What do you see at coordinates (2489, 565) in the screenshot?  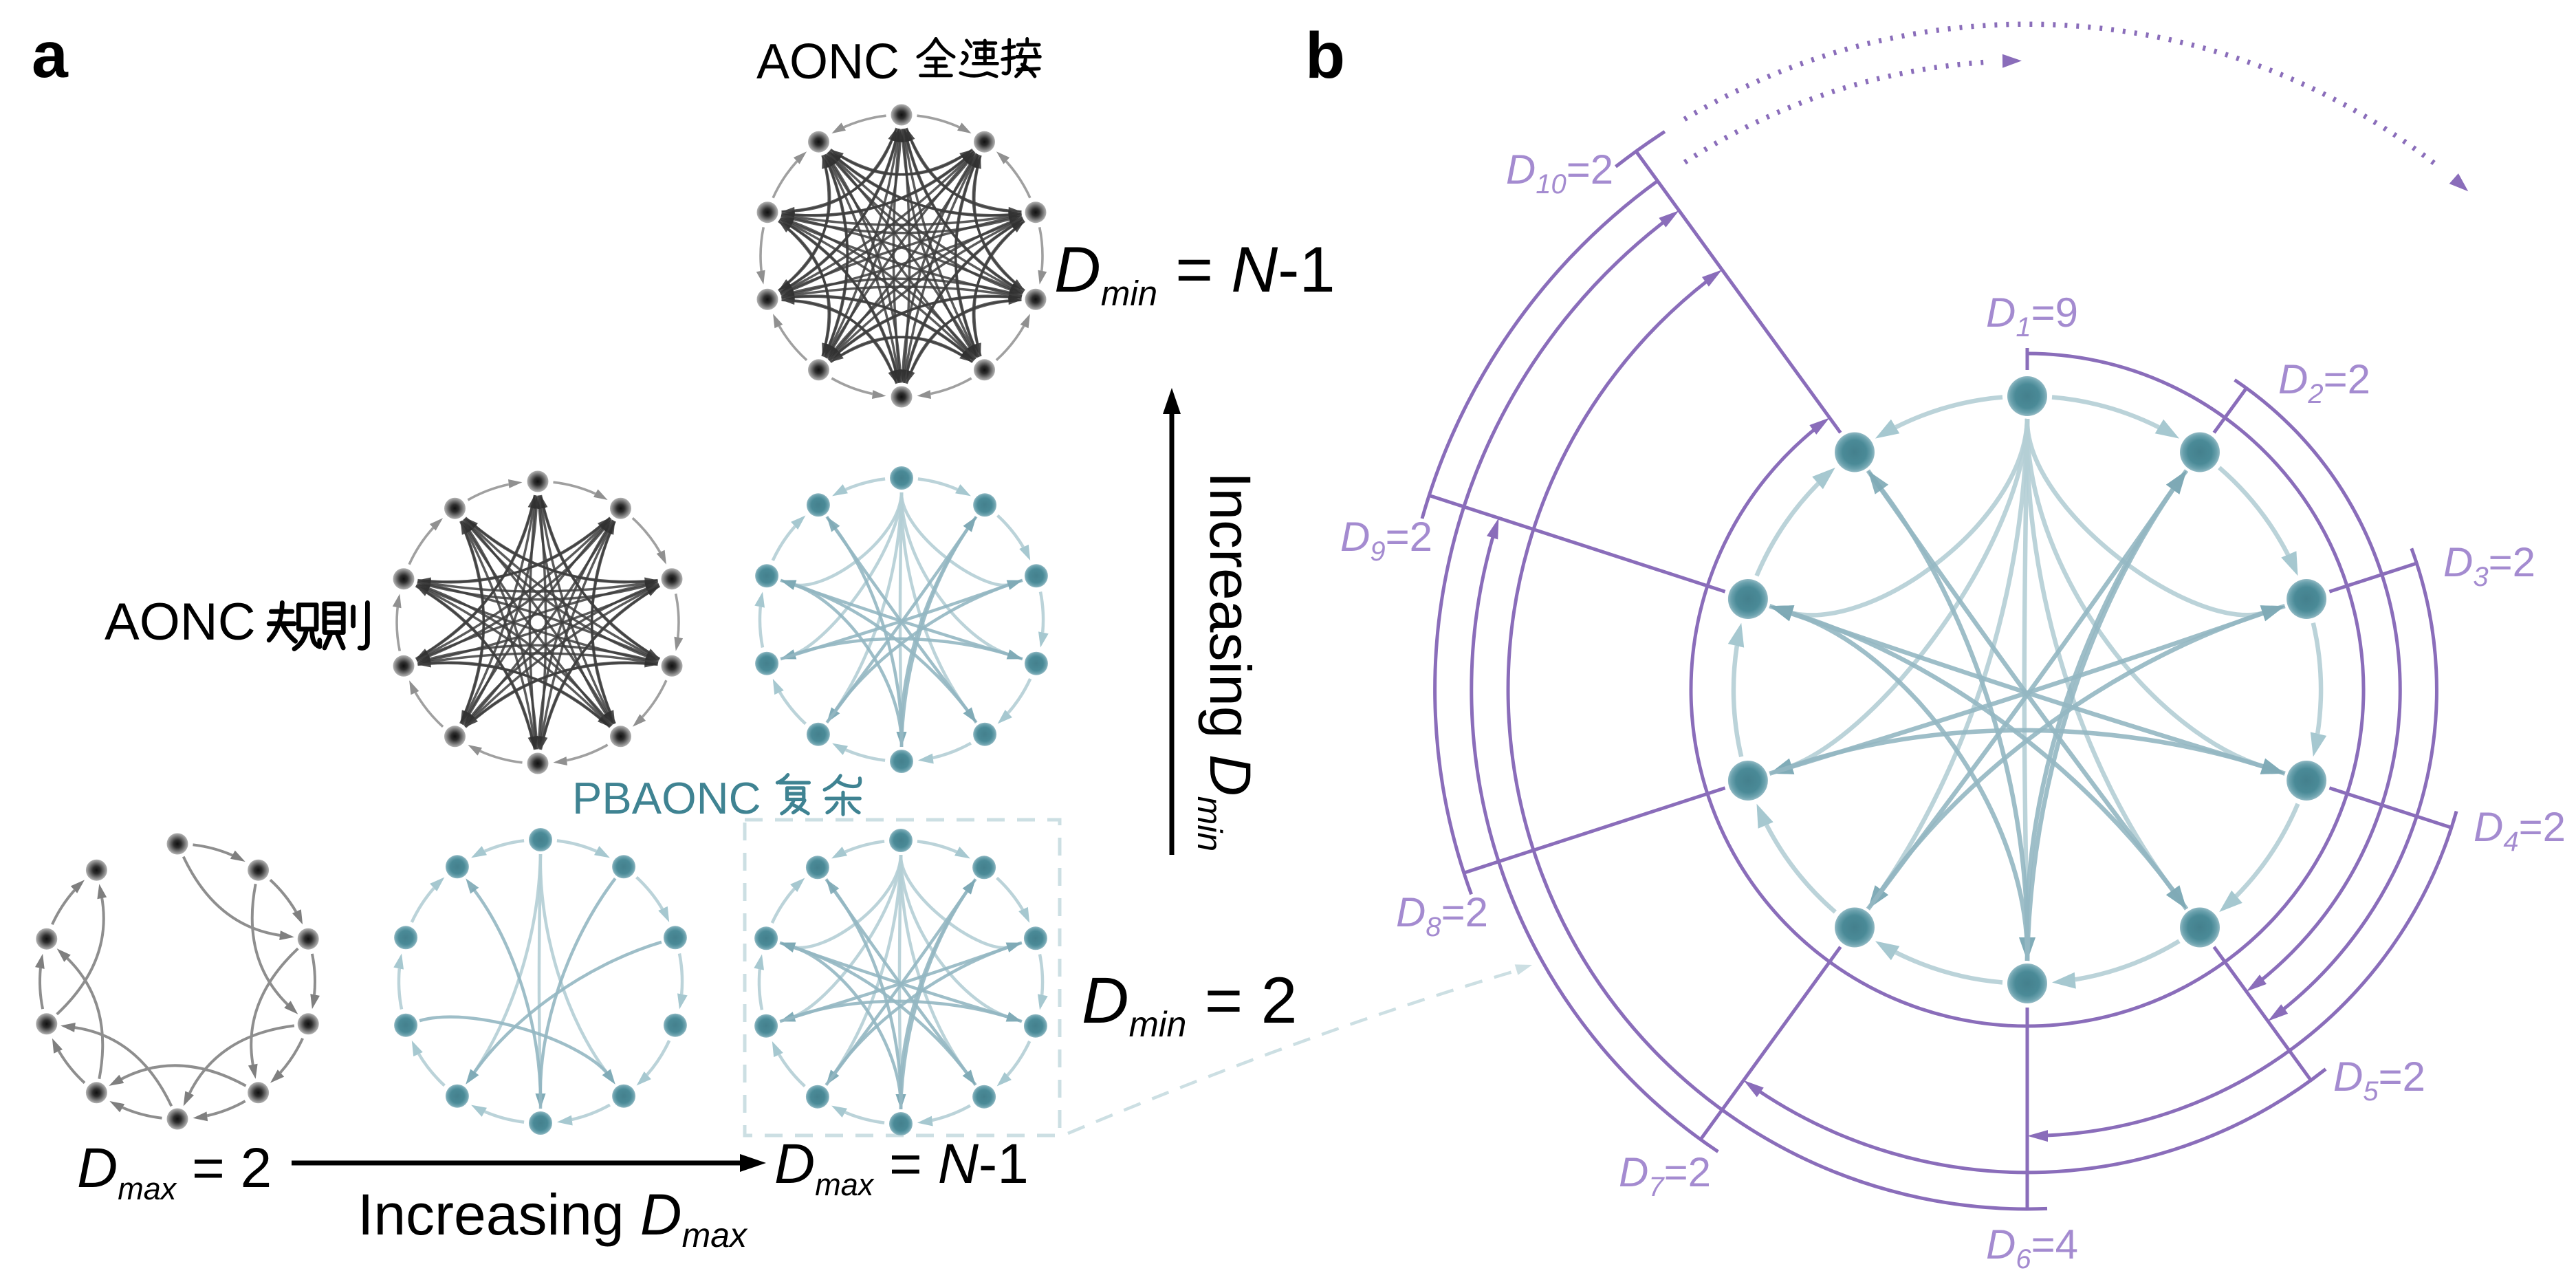 I see `svg-text: D3=2` at bounding box center [2489, 565].